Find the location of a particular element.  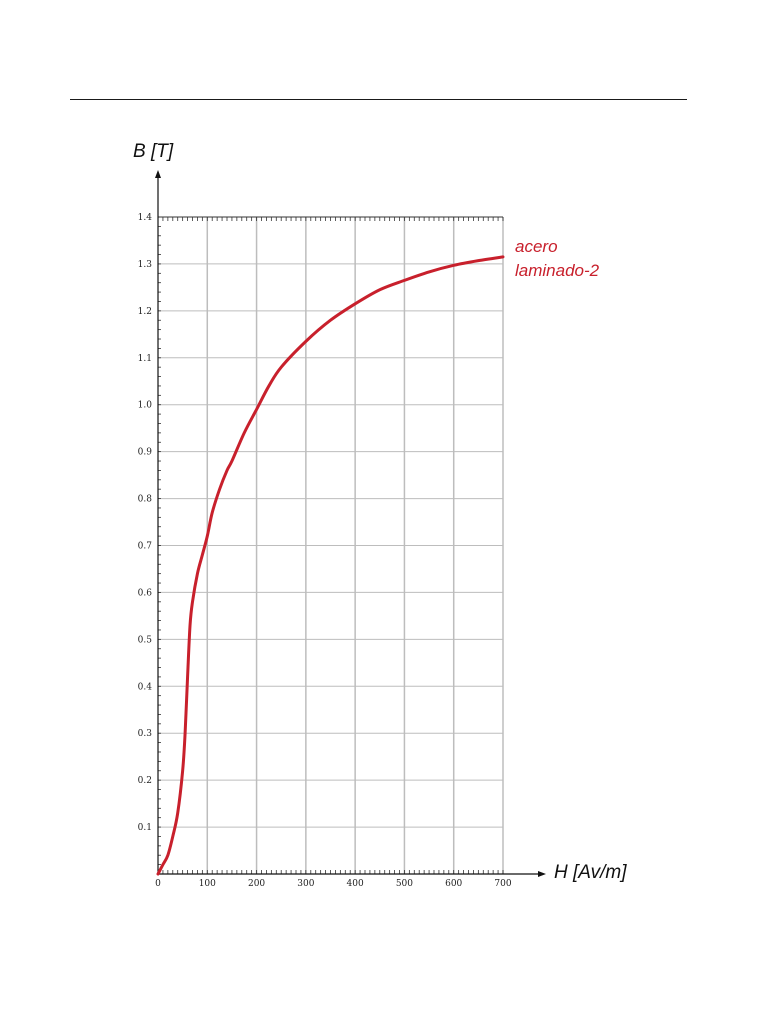

y-tick-label-1.4: 1.4 is located at coordinates (145, 218).